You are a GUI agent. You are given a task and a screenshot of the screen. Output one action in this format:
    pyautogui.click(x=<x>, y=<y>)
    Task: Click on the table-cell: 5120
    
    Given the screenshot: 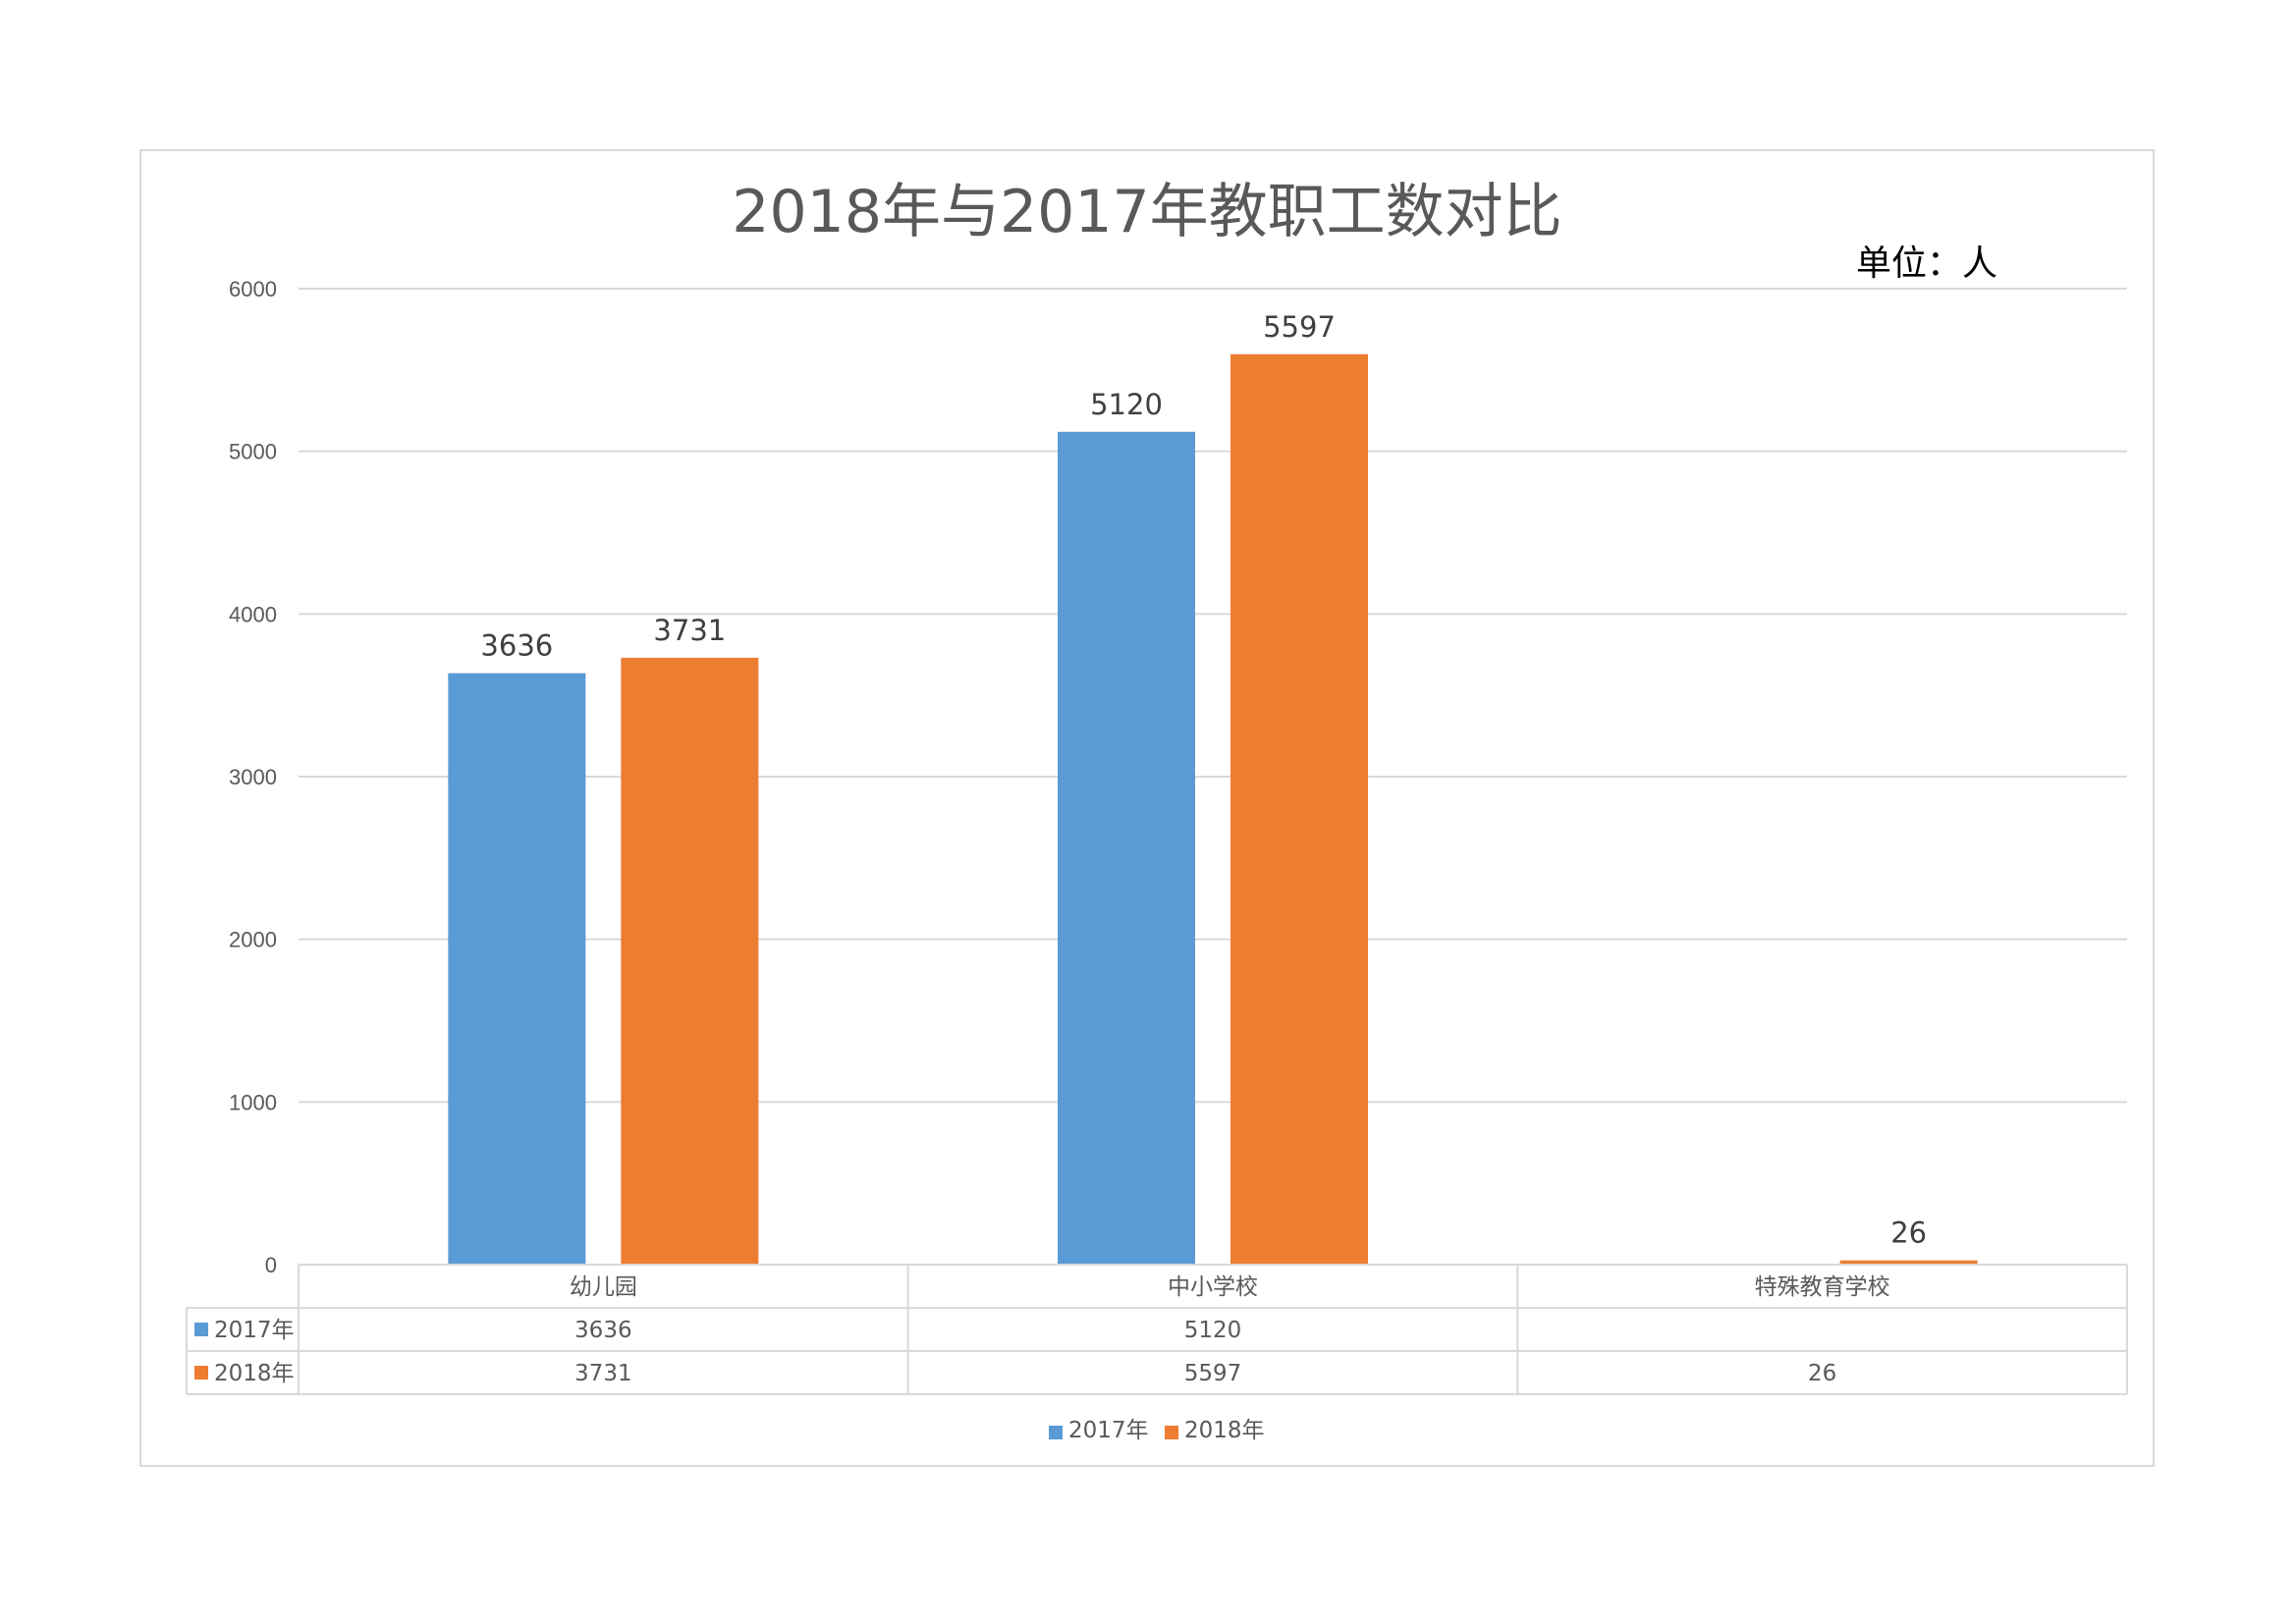 What is the action you would take?
    pyautogui.click(x=1213, y=1330)
    